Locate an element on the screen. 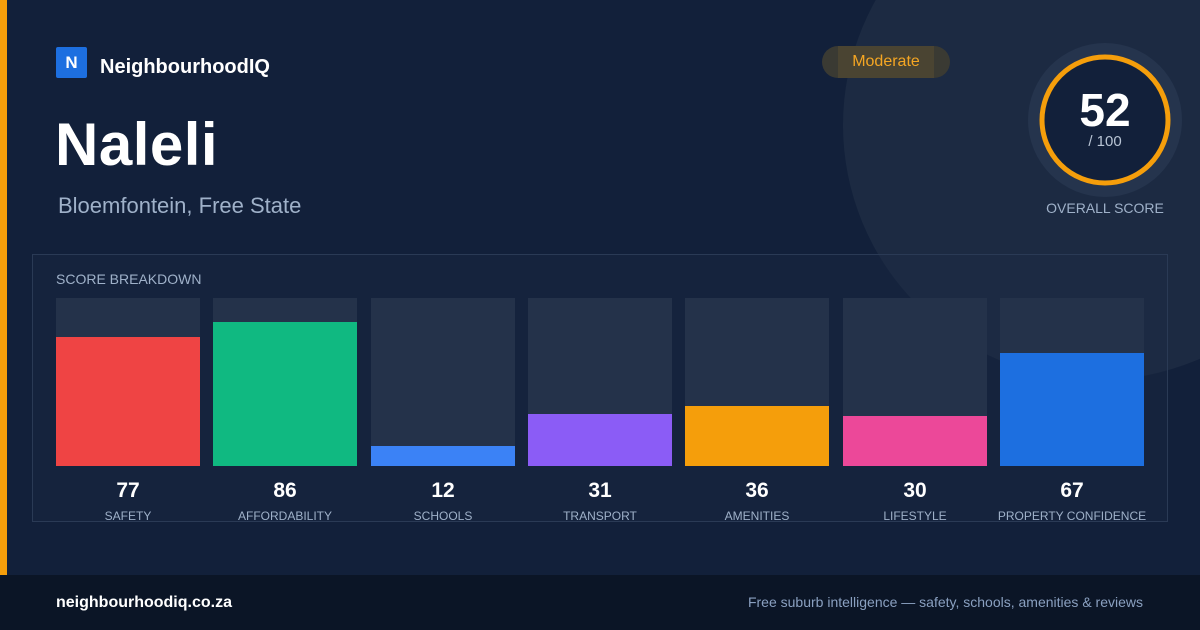 This screenshot has width=1200, height=630. brand: N NeighbourhoodIQ is located at coordinates (163, 62).